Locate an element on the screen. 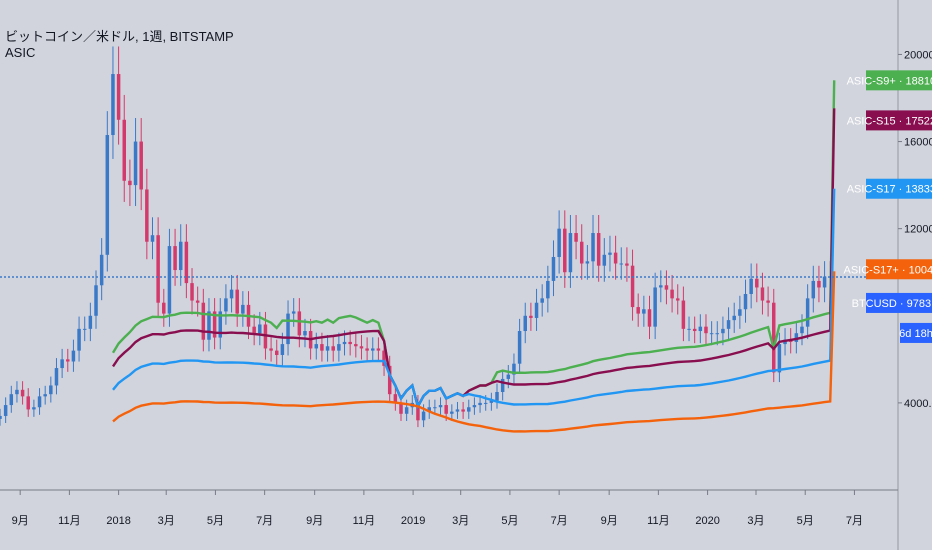 The height and width of the screenshot is (550, 932). countdown-bg is located at coordinates (916, 332).